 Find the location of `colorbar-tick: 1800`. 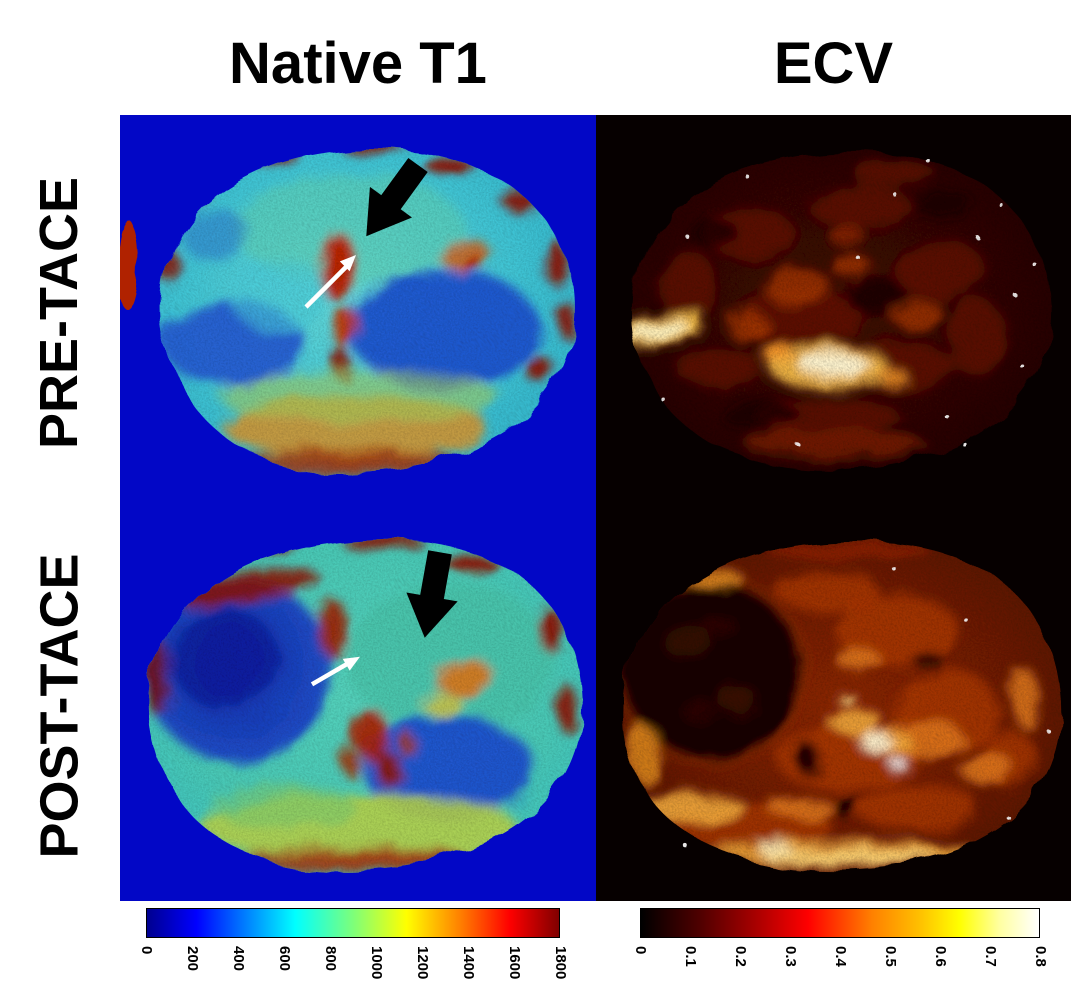

colorbar-tick: 1800 is located at coordinates (560, 963).